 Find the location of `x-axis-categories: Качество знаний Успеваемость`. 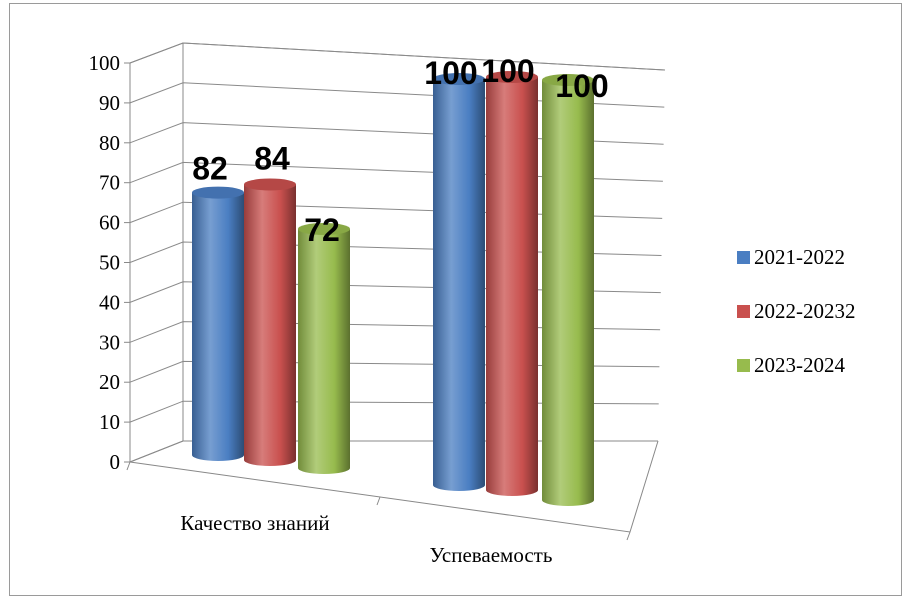

x-axis-categories: Качество знаний Успеваемость is located at coordinates (378, 514).